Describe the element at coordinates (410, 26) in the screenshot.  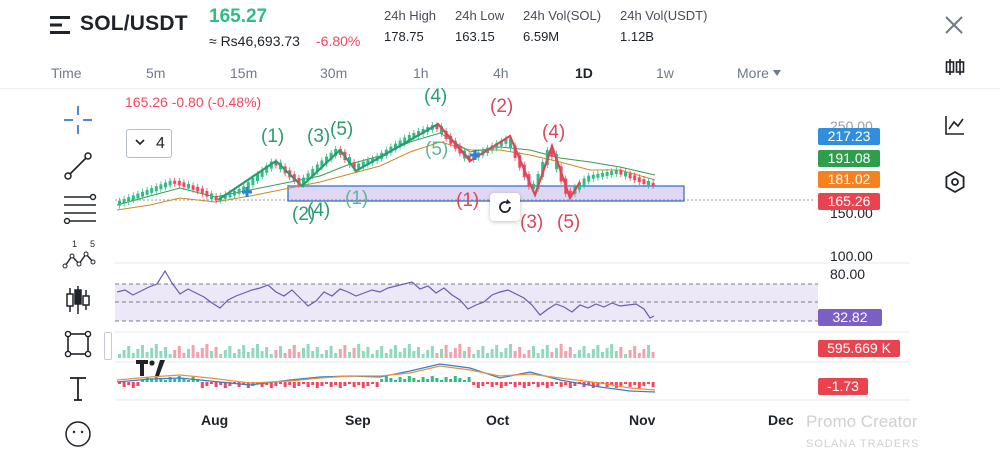
I see `stat-24h-high: 24h High 178.75` at that location.